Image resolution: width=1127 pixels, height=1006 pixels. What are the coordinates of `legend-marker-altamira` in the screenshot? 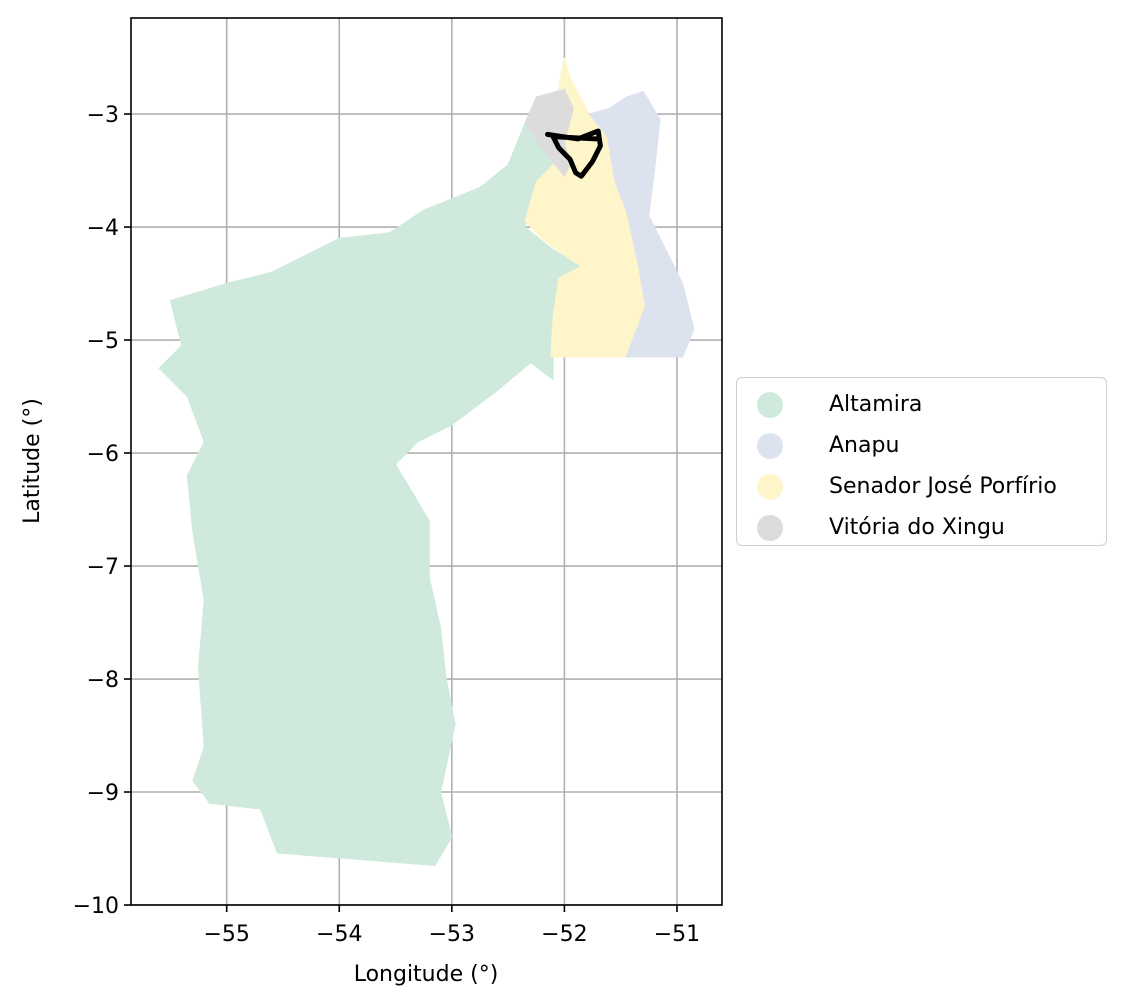 It's located at (770, 405).